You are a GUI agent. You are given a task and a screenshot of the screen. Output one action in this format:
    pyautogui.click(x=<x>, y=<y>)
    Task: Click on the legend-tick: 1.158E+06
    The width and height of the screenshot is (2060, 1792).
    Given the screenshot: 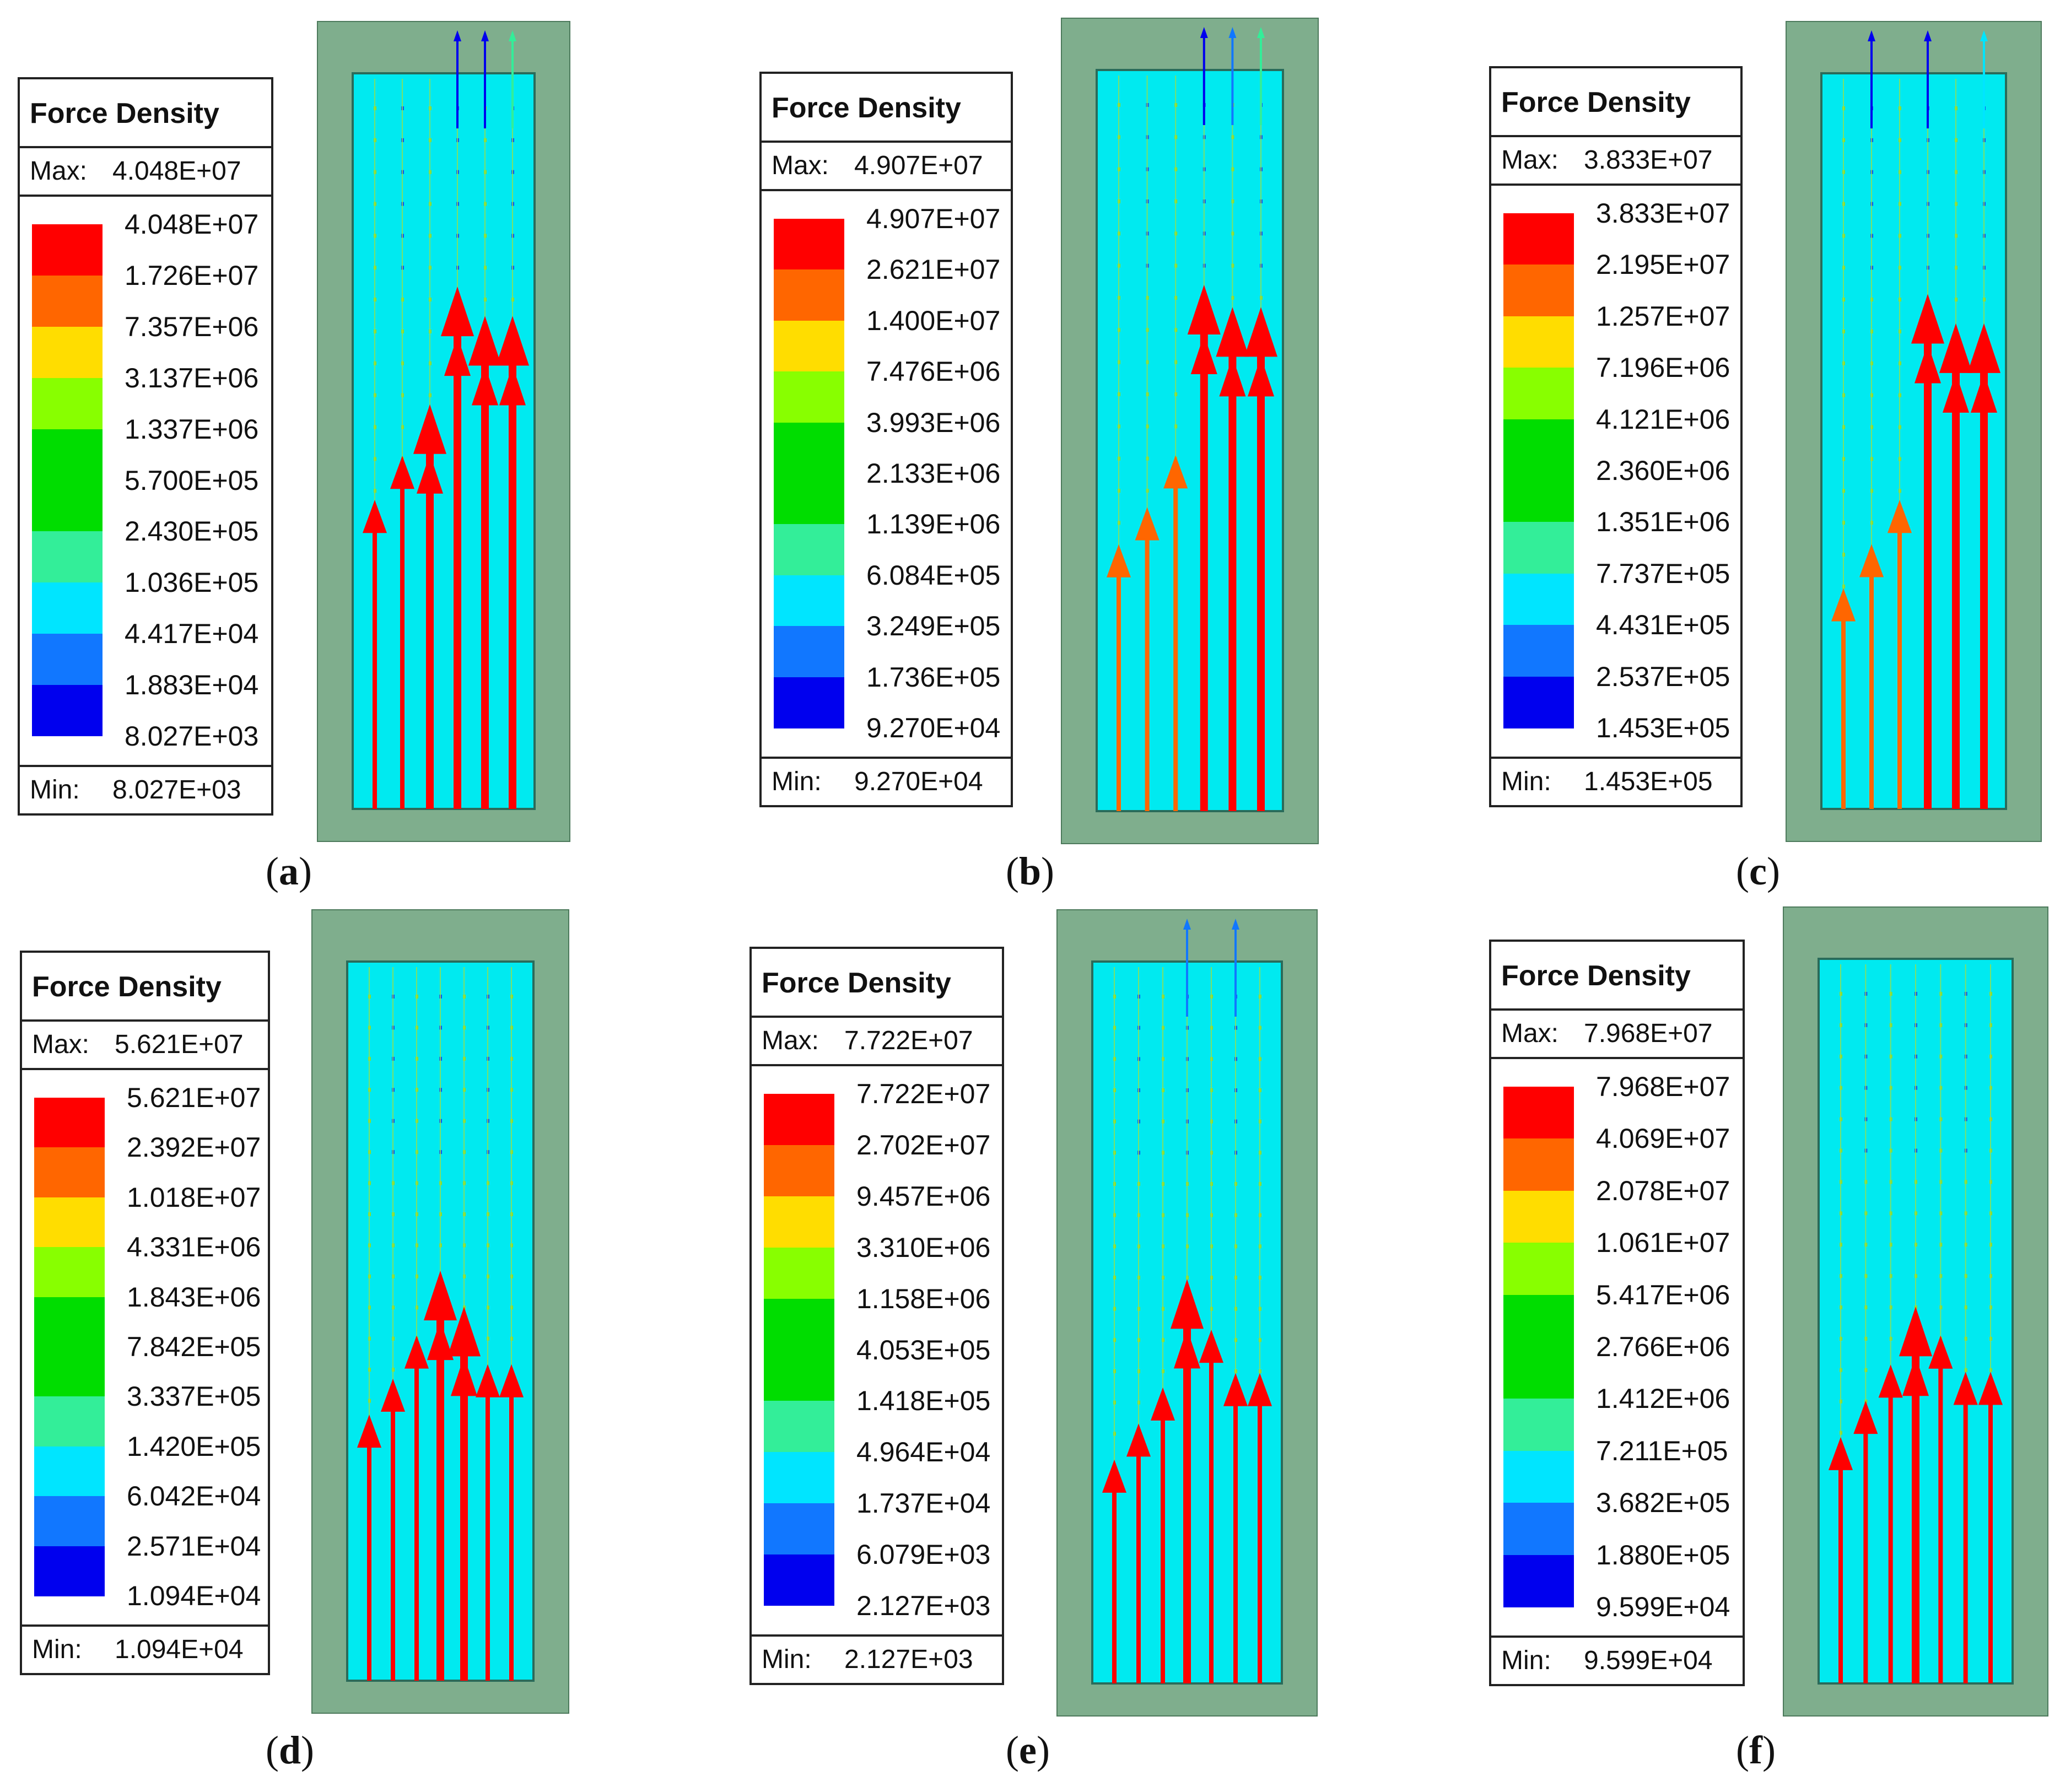 What is the action you would take?
    pyautogui.click(x=924, y=1298)
    